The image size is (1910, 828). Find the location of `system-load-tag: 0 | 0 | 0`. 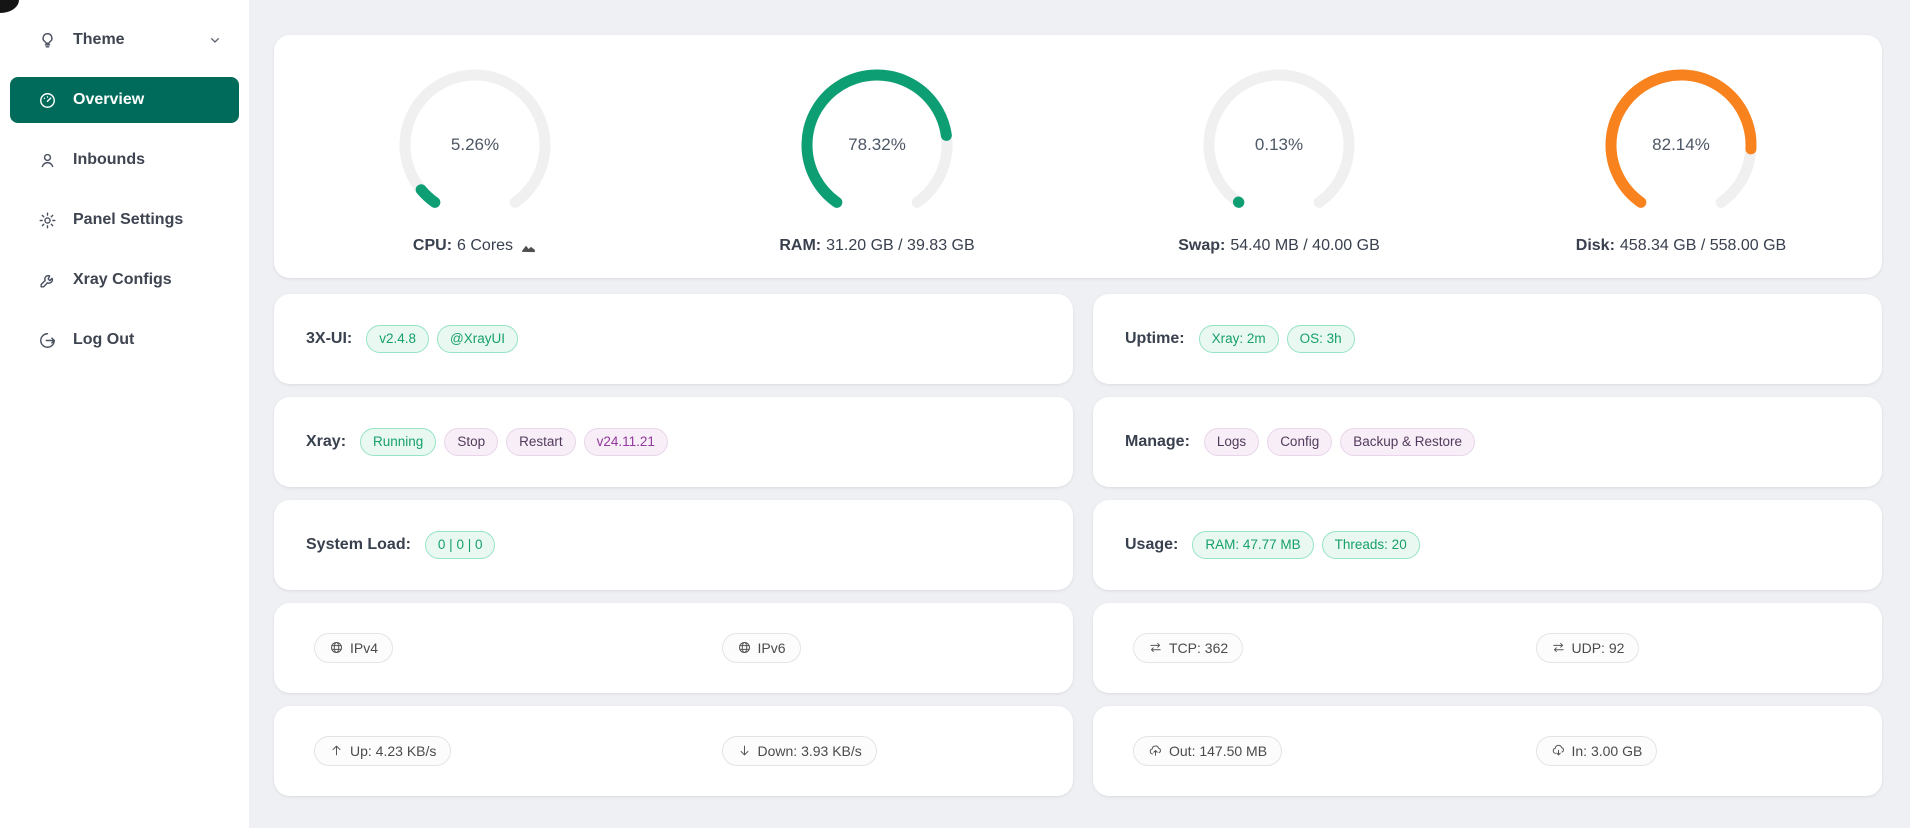

system-load-tag: 0 | 0 | 0 is located at coordinates (460, 545).